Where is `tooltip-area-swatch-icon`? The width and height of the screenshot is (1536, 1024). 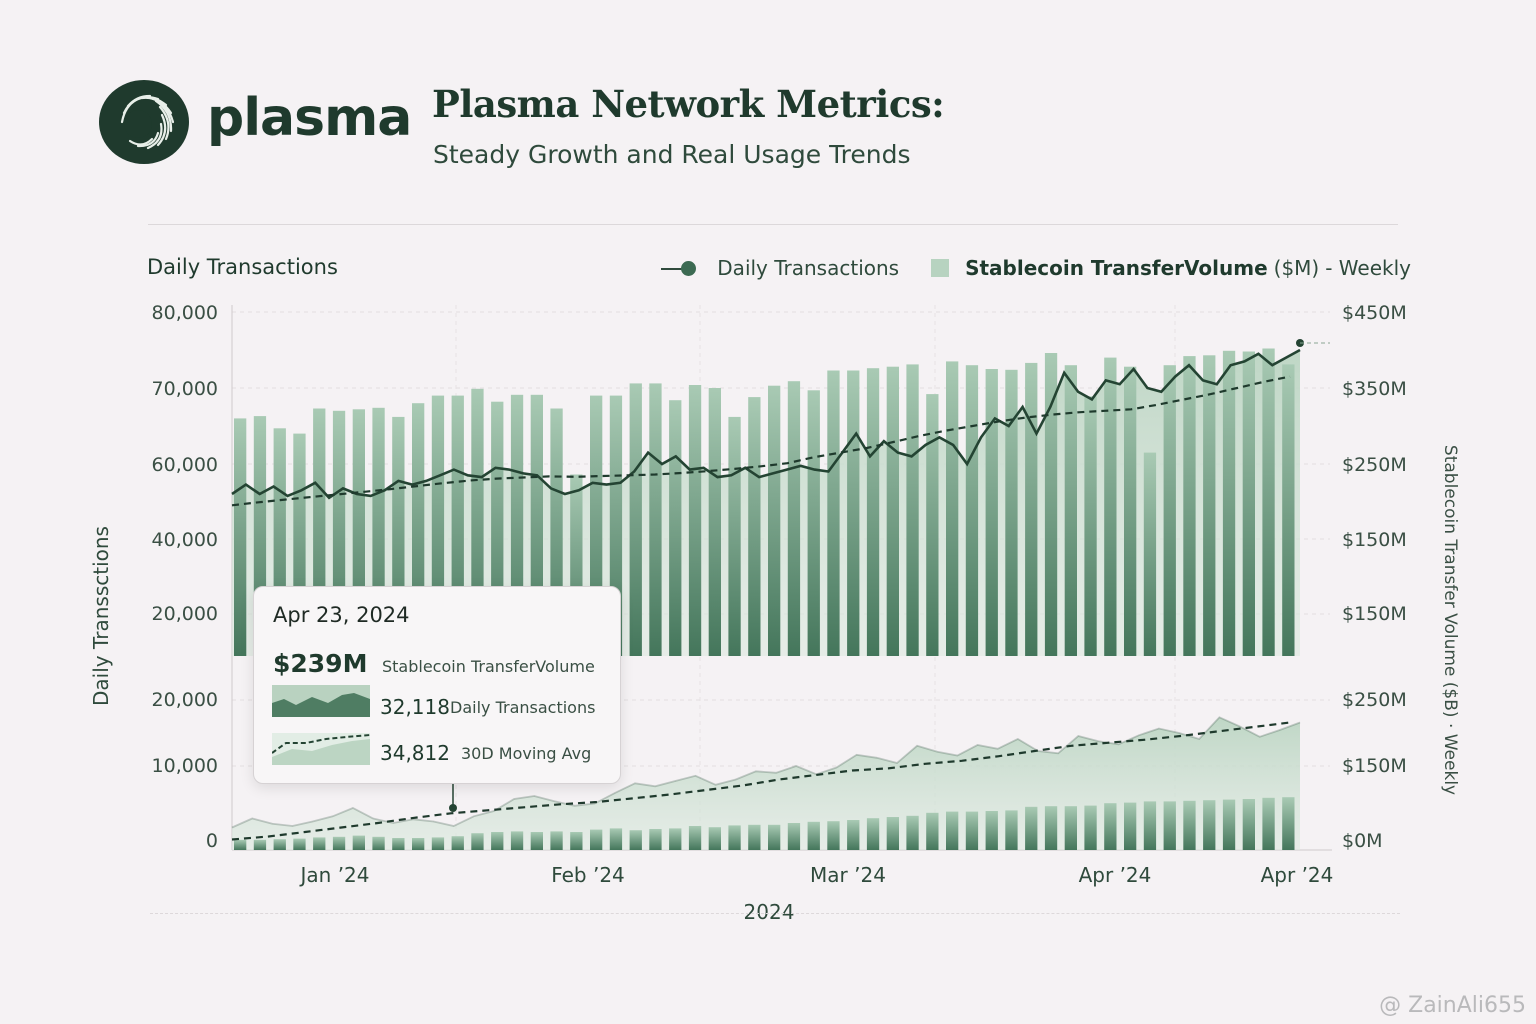 tooltip-area-swatch-icon is located at coordinates (321, 701).